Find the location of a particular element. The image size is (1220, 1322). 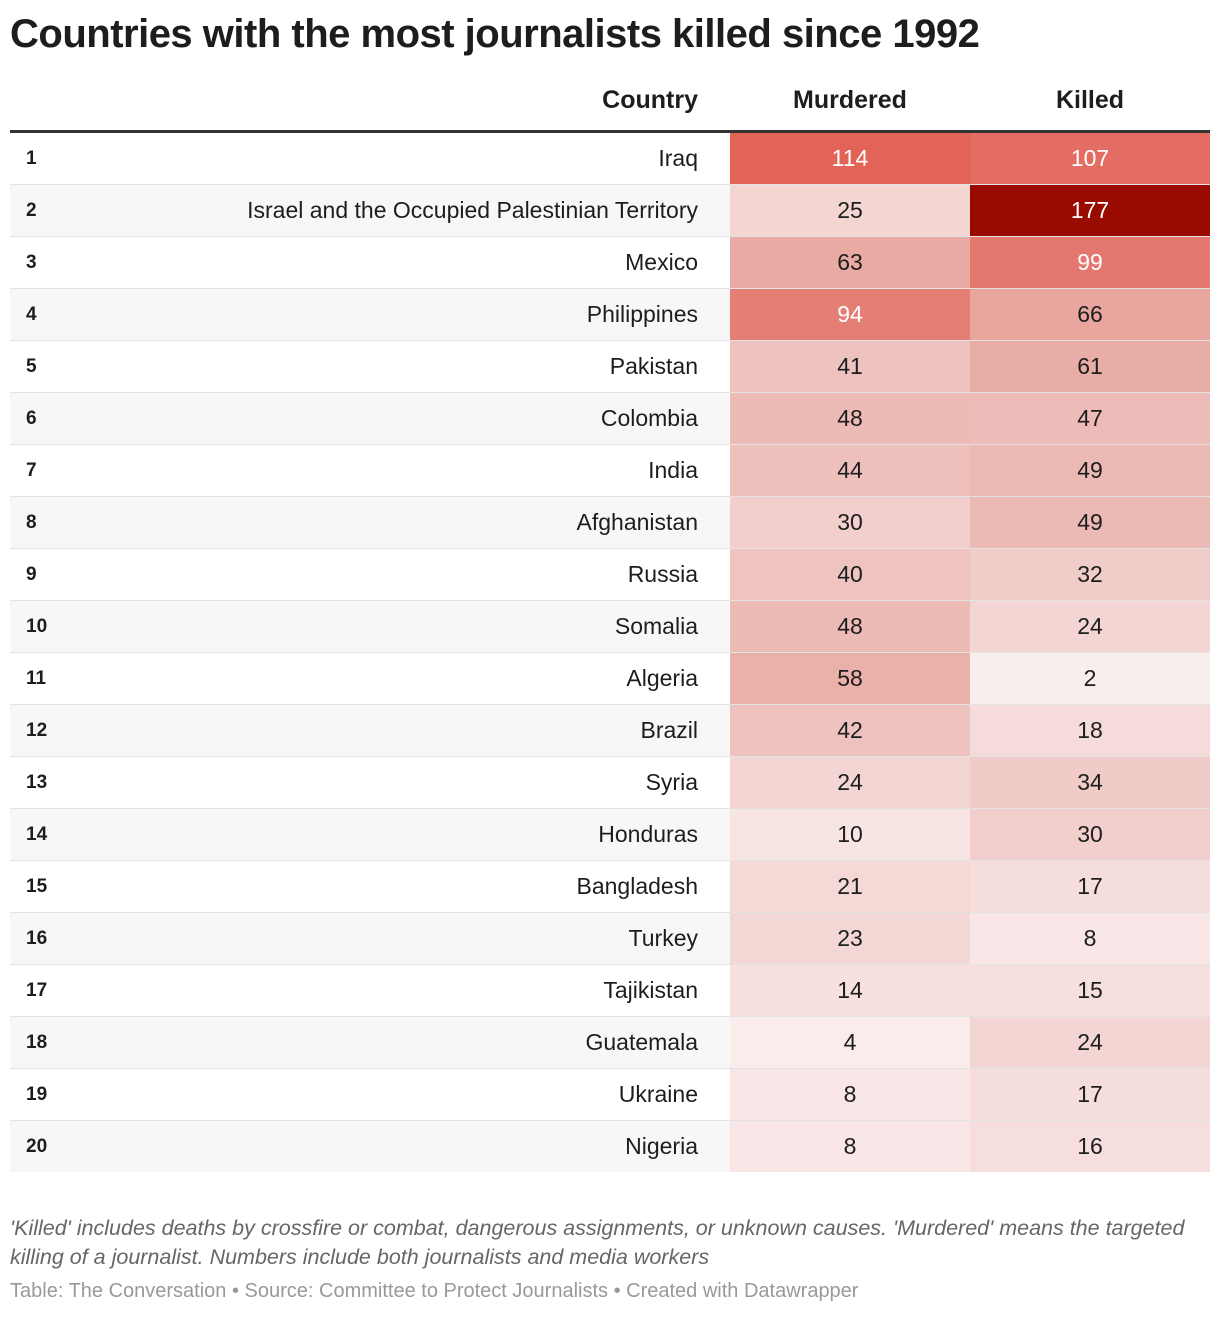

row-rank: 19 is located at coordinates (70, 1094).